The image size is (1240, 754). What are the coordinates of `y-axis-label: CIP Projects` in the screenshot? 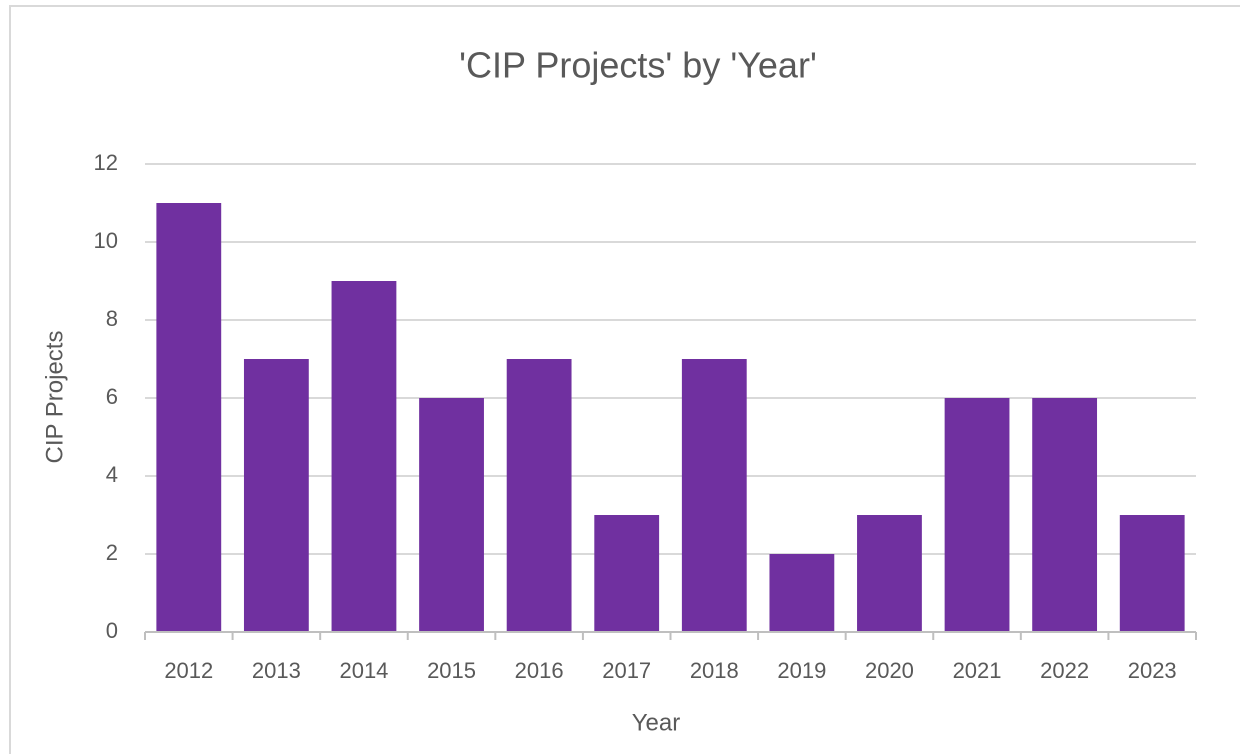 It's located at (54, 397).